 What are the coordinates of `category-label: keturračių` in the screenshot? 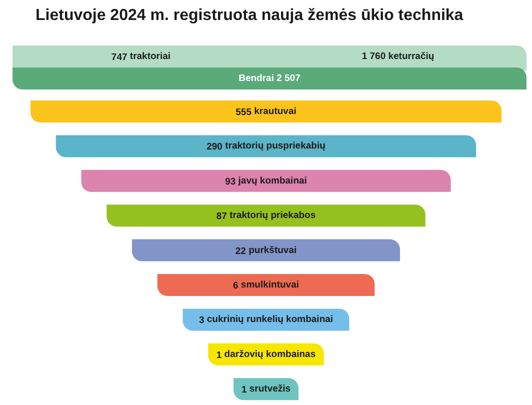 It's located at (411, 56).